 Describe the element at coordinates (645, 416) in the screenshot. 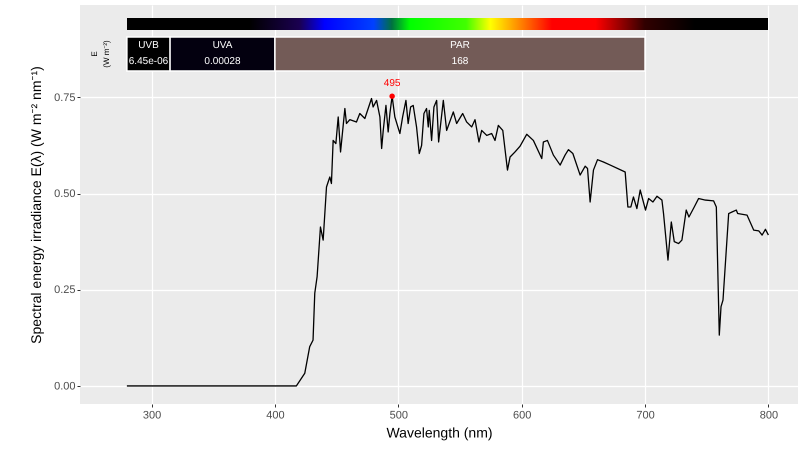

I see `x-tick-label: 700` at that location.